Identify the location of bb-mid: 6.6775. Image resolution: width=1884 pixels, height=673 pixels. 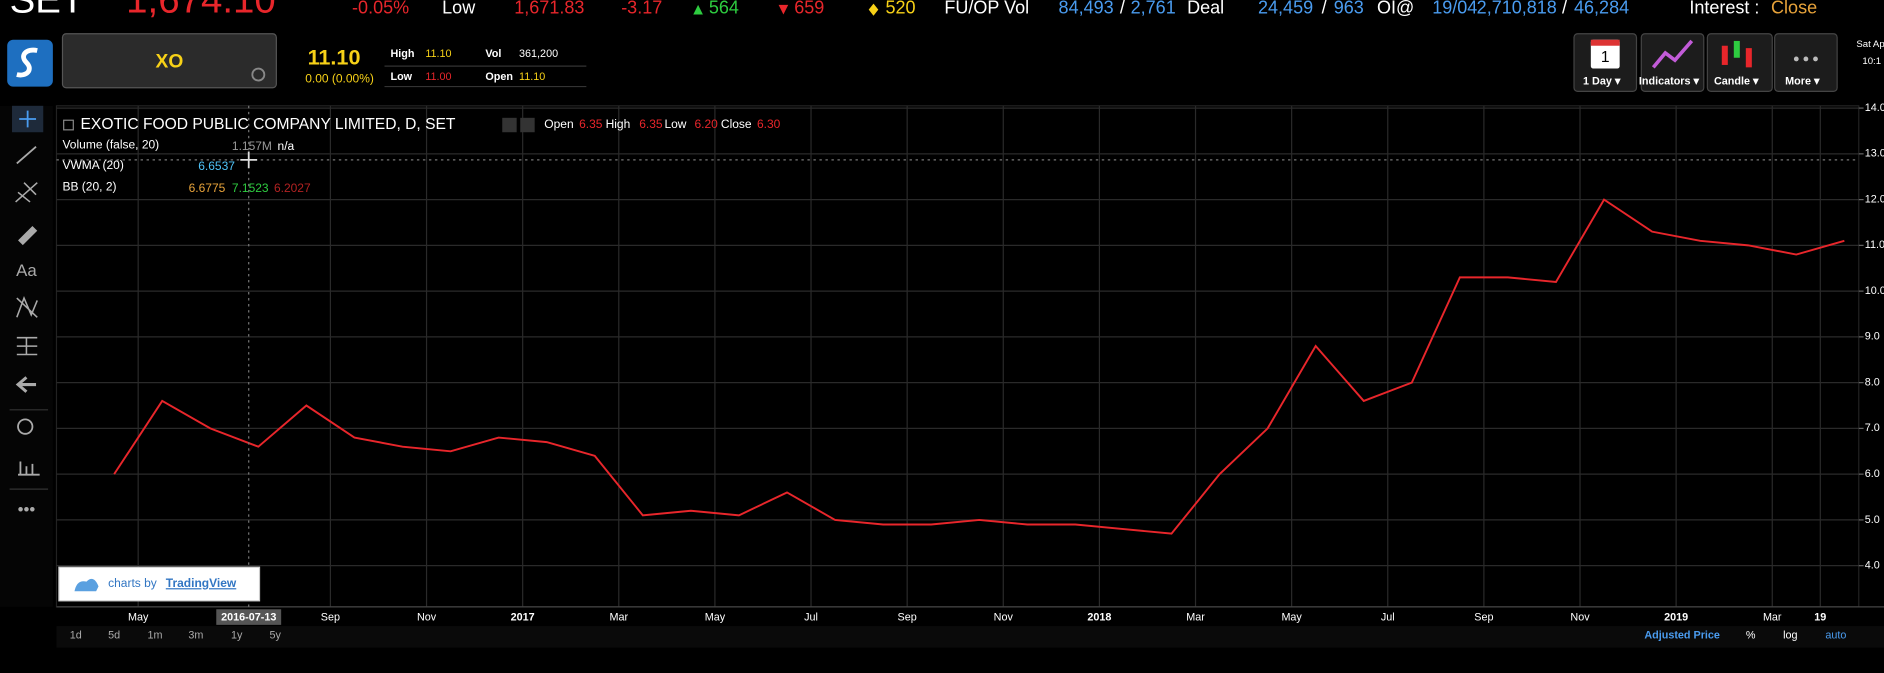
(207, 188).